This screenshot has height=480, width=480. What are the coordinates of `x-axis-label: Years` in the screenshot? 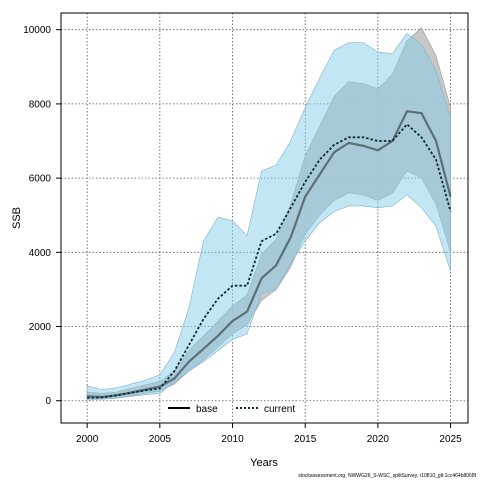 It's located at (264, 463).